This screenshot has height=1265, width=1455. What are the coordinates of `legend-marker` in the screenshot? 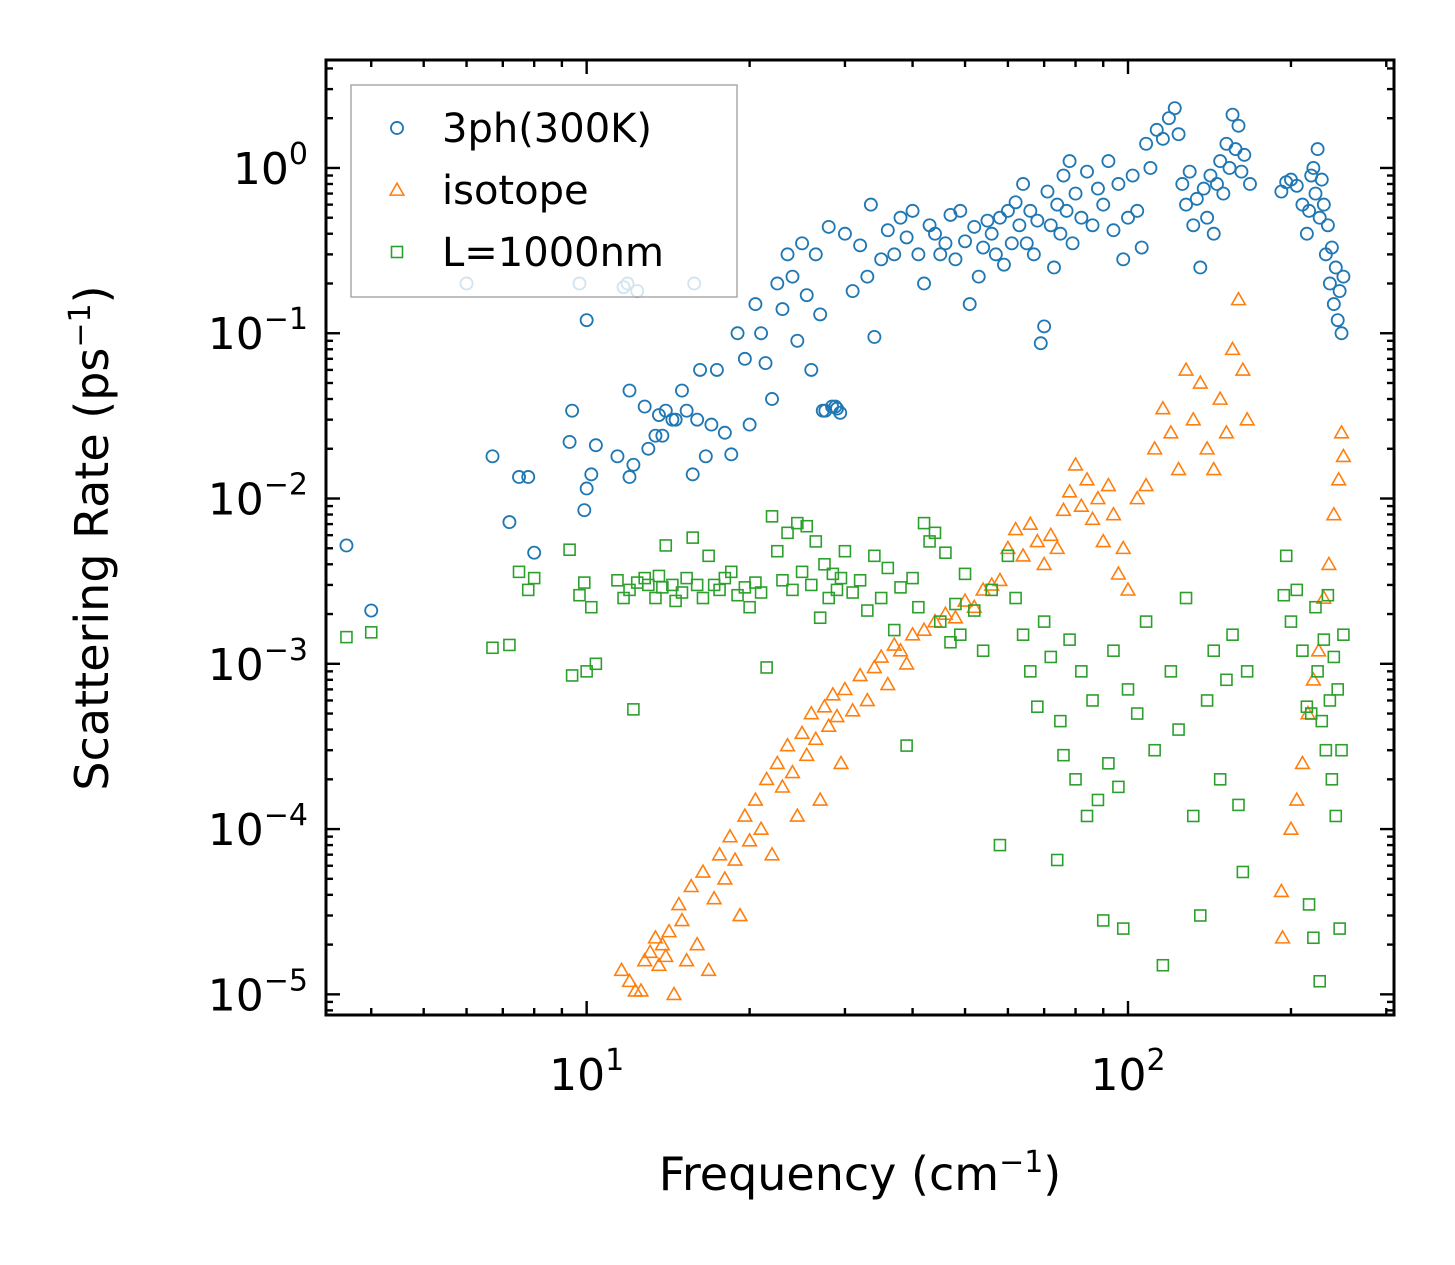 It's located at (397, 252).